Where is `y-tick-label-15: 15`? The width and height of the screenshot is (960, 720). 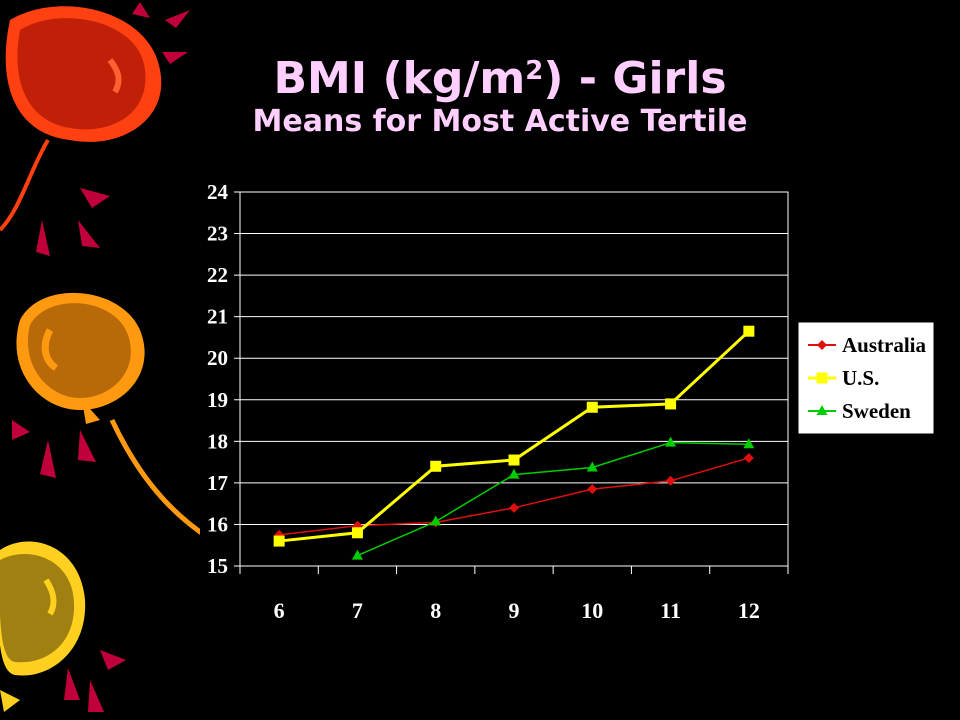 y-tick-label-15: 15 is located at coordinates (217, 566).